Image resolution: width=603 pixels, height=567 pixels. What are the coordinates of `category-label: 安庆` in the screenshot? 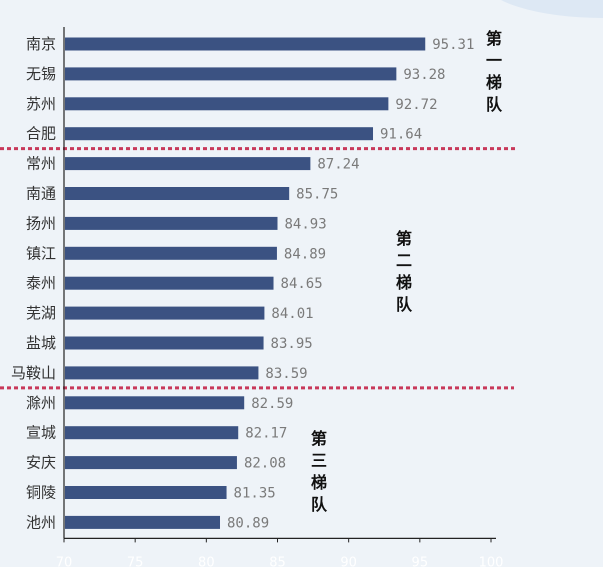 It's located at (41, 463).